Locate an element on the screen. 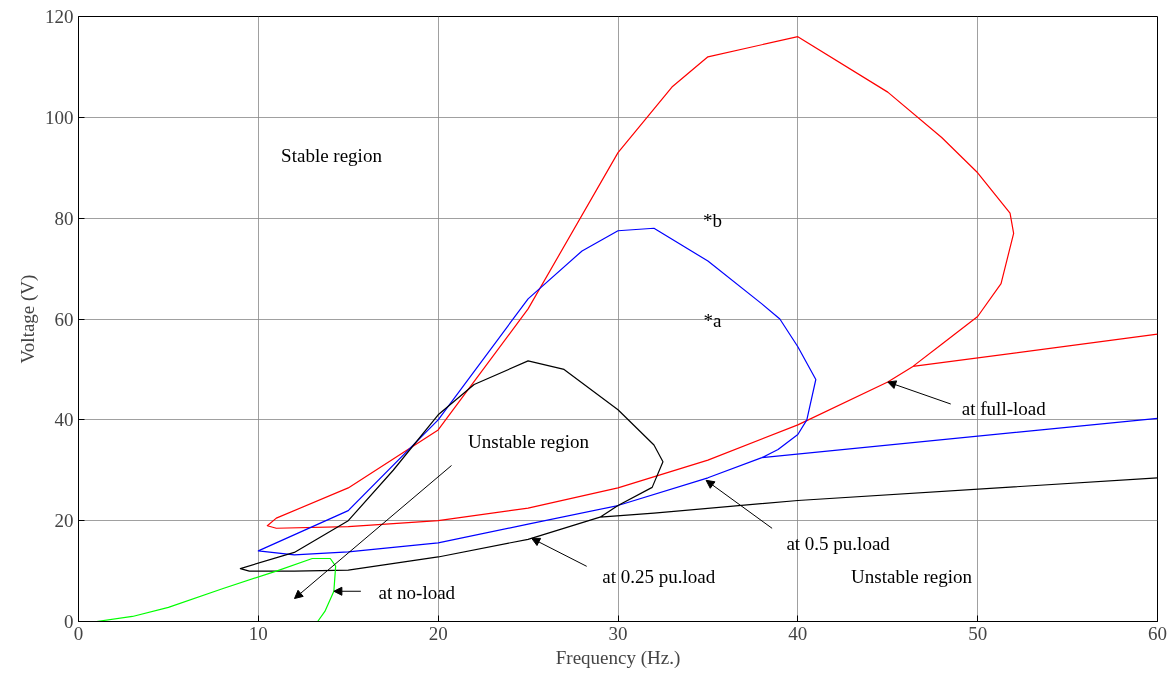 The image size is (1173, 679). x-tick-label: 10 is located at coordinates (258, 633).